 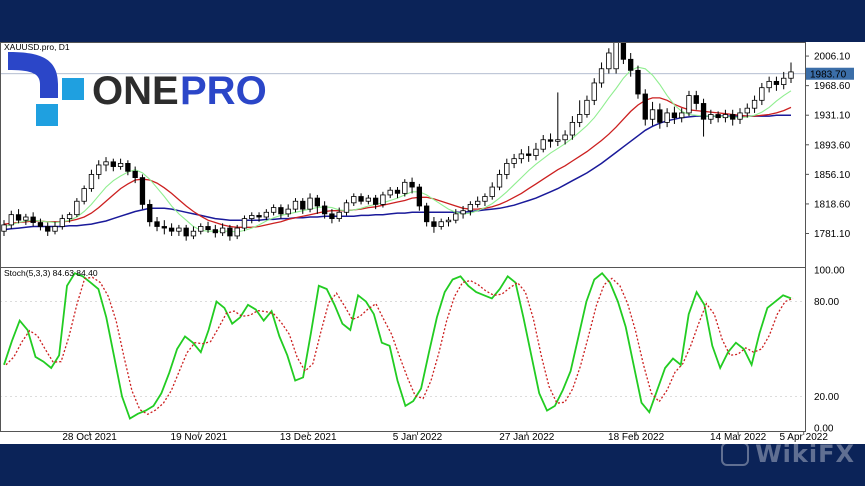 I want to click on time-tick-label: 14 Mar 2022, so click(x=738, y=437).